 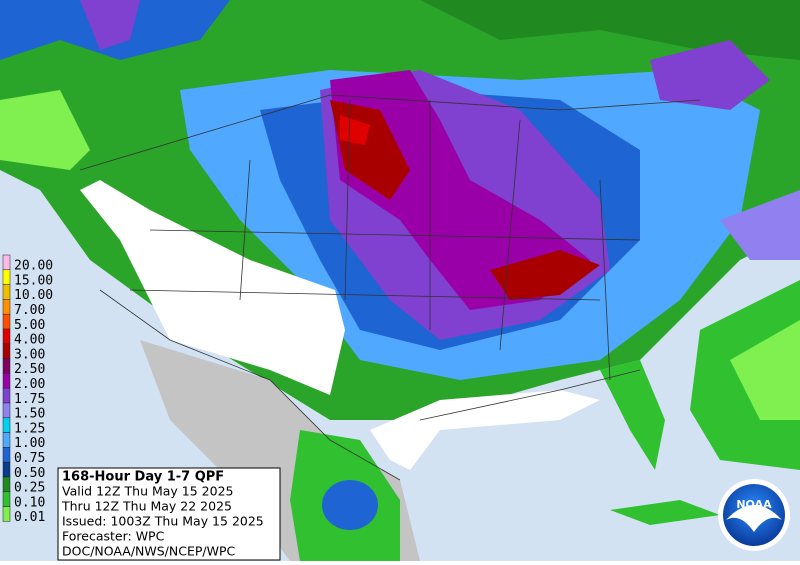 I want to click on legend-label: 4.00, so click(x=29, y=340).